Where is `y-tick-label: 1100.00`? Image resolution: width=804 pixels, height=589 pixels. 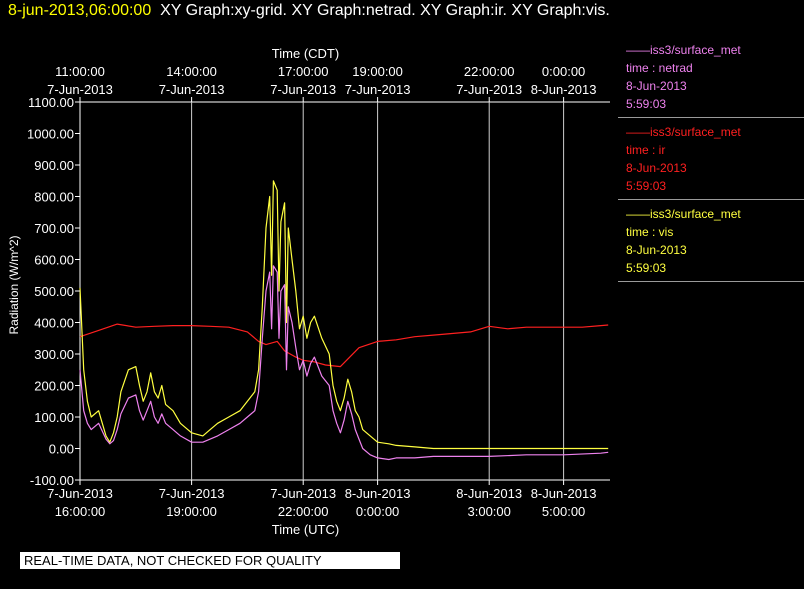
y-tick-label: 1100.00 is located at coordinates (51, 102).